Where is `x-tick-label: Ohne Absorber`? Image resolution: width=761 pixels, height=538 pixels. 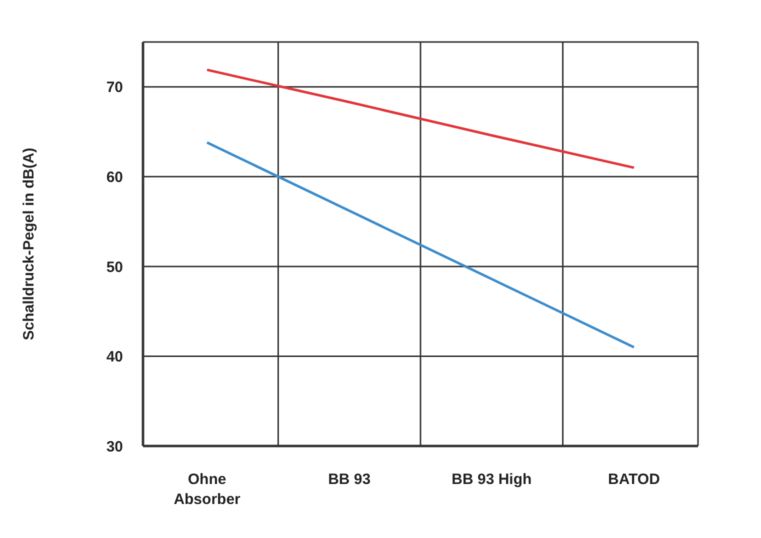 x-tick-label: Ohne Absorber is located at coordinates (207, 489).